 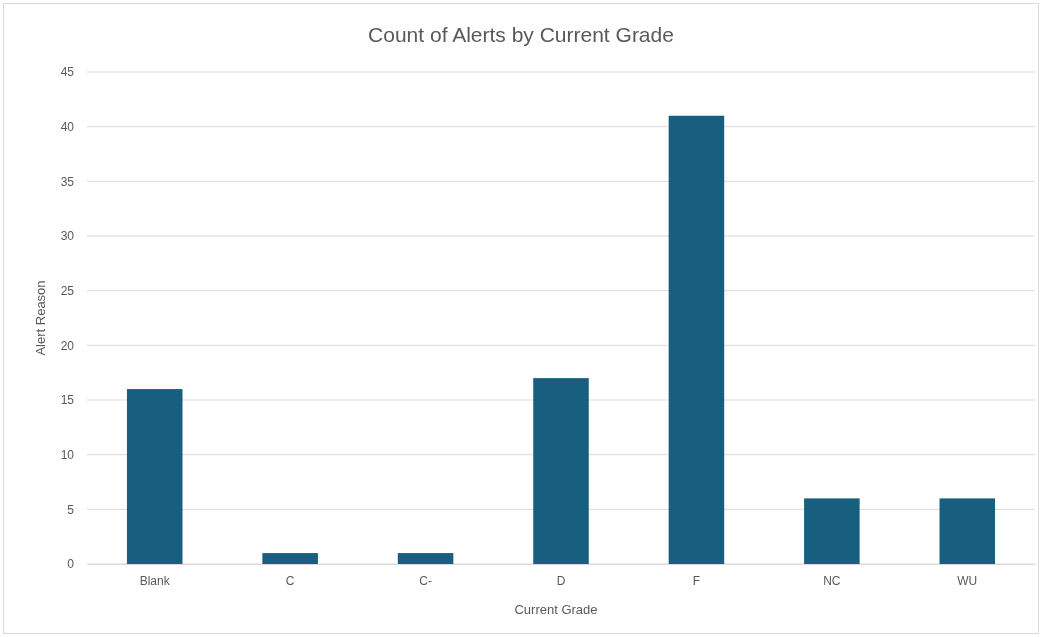 What do you see at coordinates (67, 345) in the screenshot?
I see `y-tick-label: 20` at bounding box center [67, 345].